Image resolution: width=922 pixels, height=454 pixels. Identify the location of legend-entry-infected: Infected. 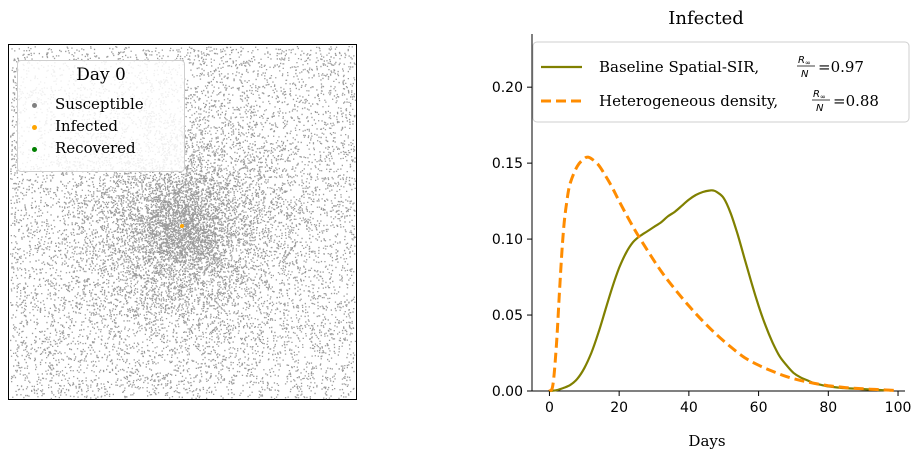
(75, 126).